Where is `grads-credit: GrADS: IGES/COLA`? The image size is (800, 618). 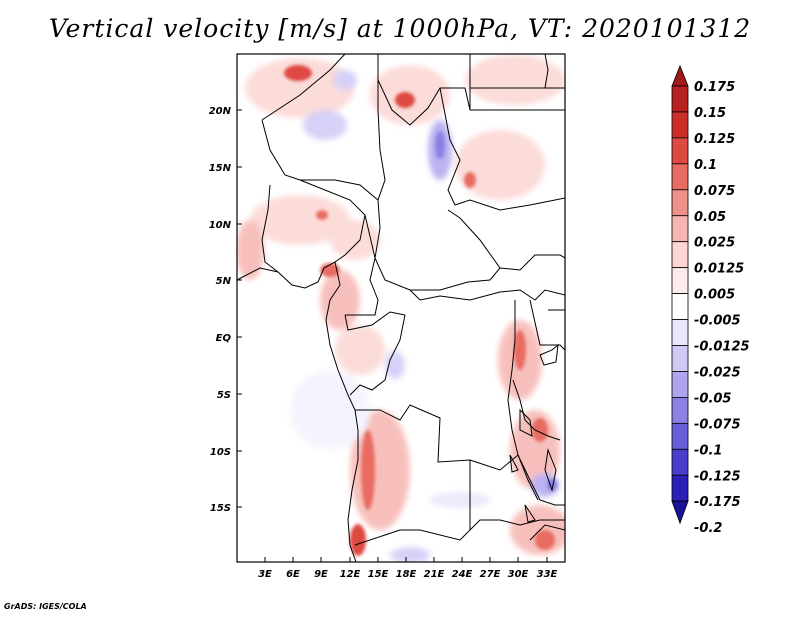
grads-credit: GrADS: IGES/COLA is located at coordinates (45, 606).